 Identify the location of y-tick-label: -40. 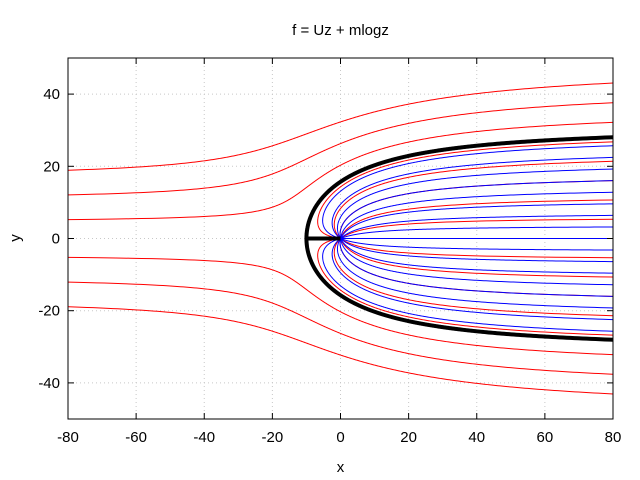
(49, 383).